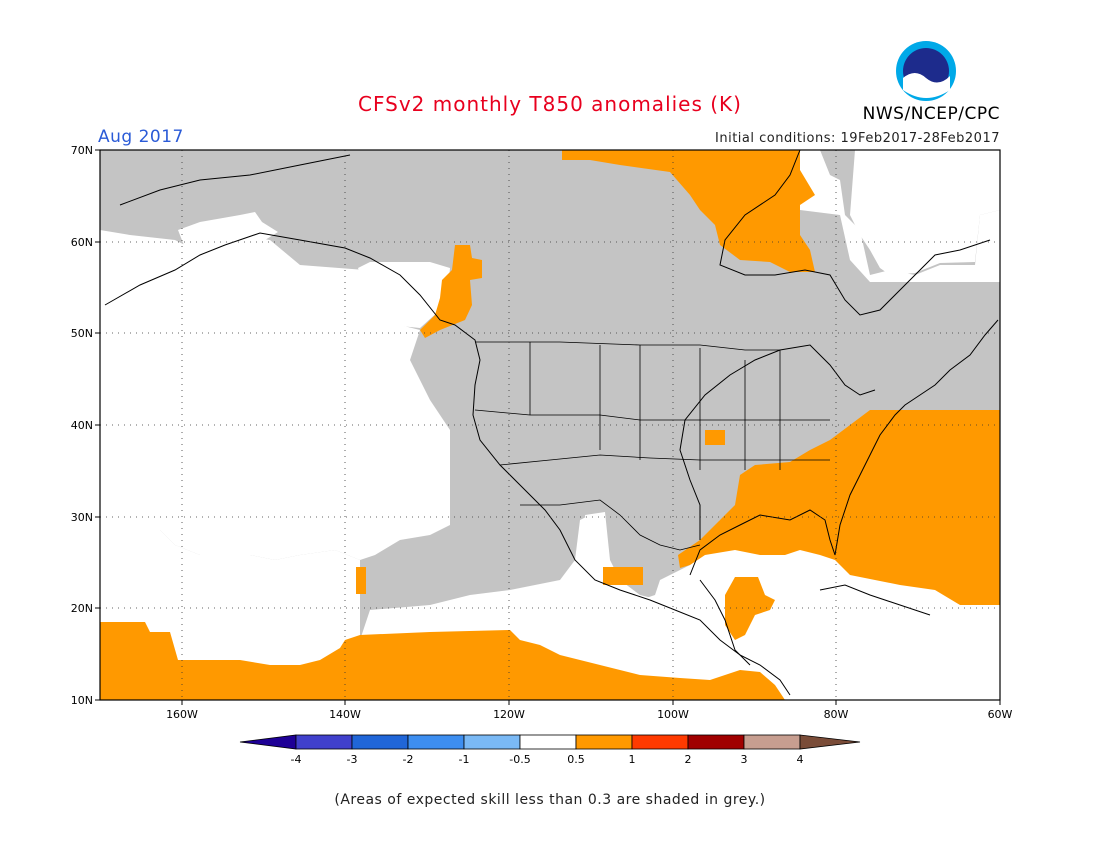  I want to click on legend-tick: 0.5, so click(576, 759).